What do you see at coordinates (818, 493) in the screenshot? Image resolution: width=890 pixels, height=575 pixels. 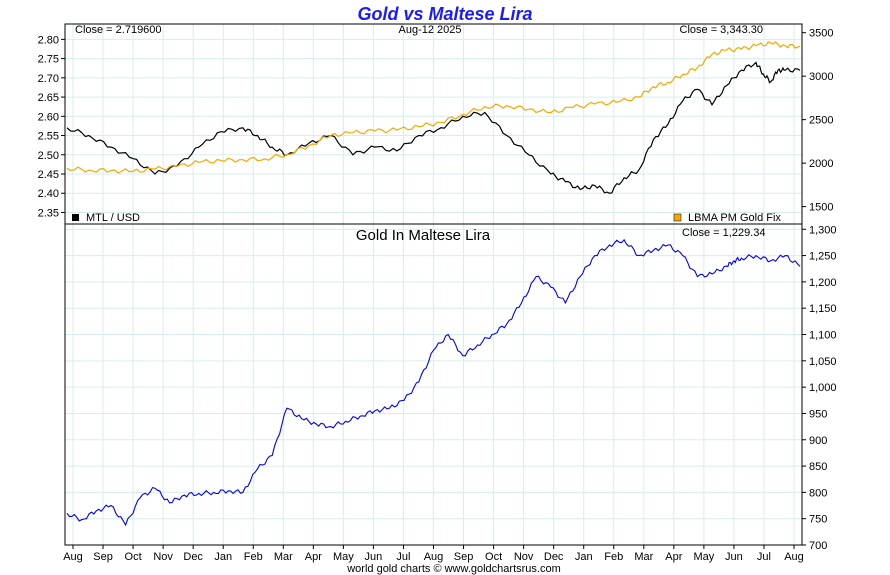 I see `bottom-tick-label: 800` at bounding box center [818, 493].